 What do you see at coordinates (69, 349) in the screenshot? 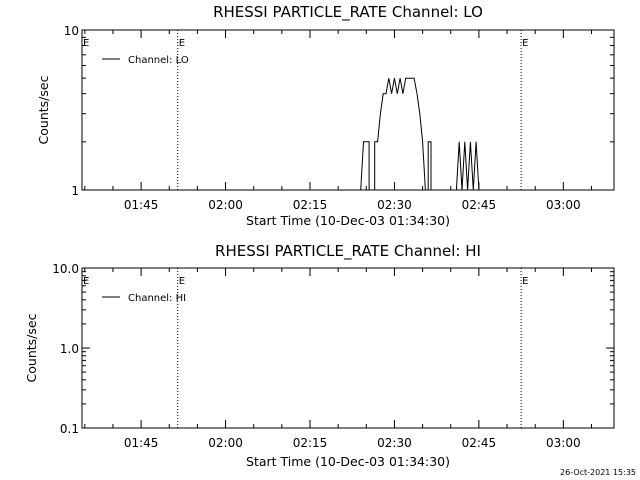
I see `y-tick-label: 1.0` at bounding box center [69, 349].